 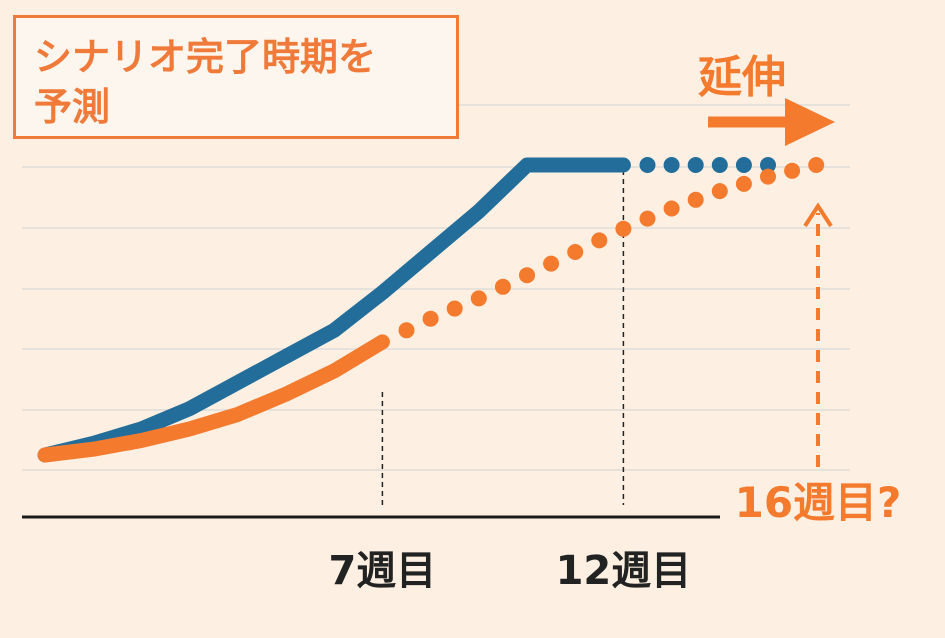 I want to click on extension-annotation: 延伸, so click(x=766, y=99).